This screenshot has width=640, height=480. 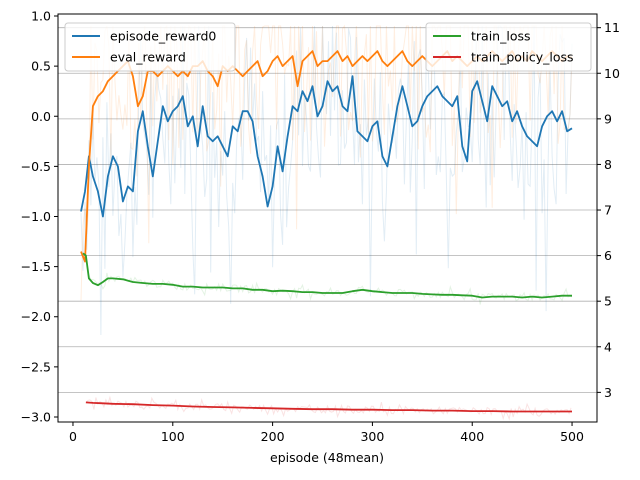 I want to click on x-tick-label-500: 500, so click(x=572, y=436).